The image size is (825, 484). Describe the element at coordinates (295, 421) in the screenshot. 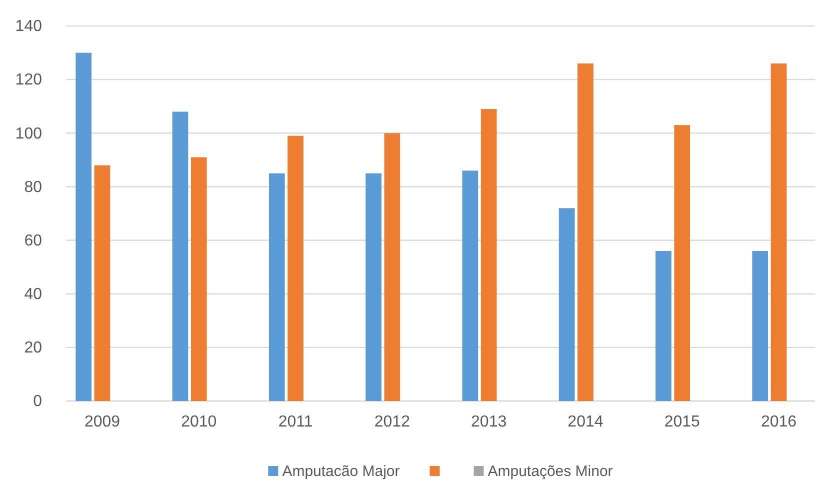

I see `x-tick-label: 2011` at that location.